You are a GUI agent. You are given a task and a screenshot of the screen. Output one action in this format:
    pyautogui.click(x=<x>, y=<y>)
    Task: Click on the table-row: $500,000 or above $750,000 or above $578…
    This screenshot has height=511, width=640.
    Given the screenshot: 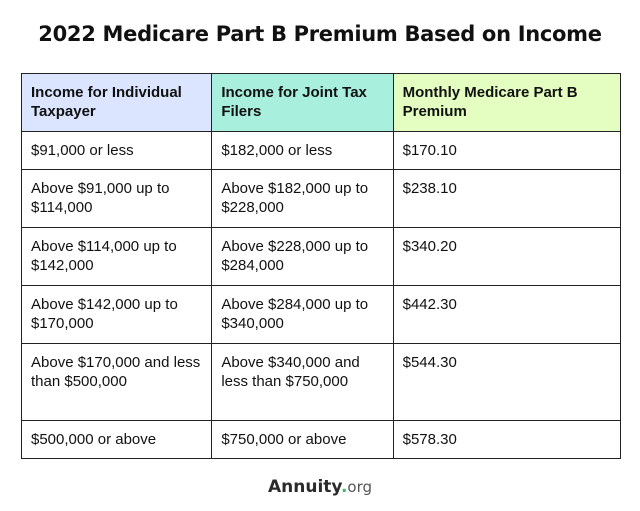 What is the action you would take?
    pyautogui.click(x=321, y=439)
    